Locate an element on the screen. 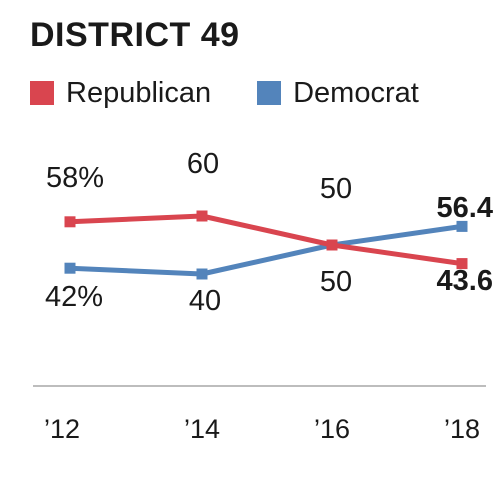 Image resolution: width=500 pixels, height=484 pixels. x-tick-label-1: ’14 is located at coordinates (202, 429).